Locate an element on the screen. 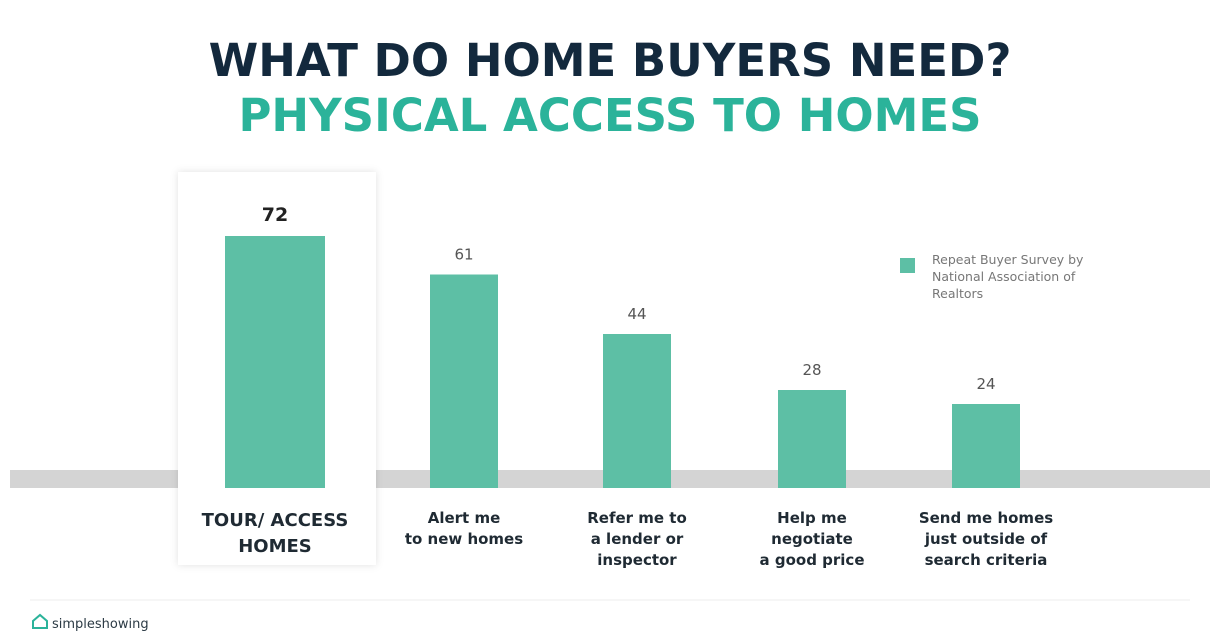 The width and height of the screenshot is (1220, 635). data-label: 24 is located at coordinates (985, 384).